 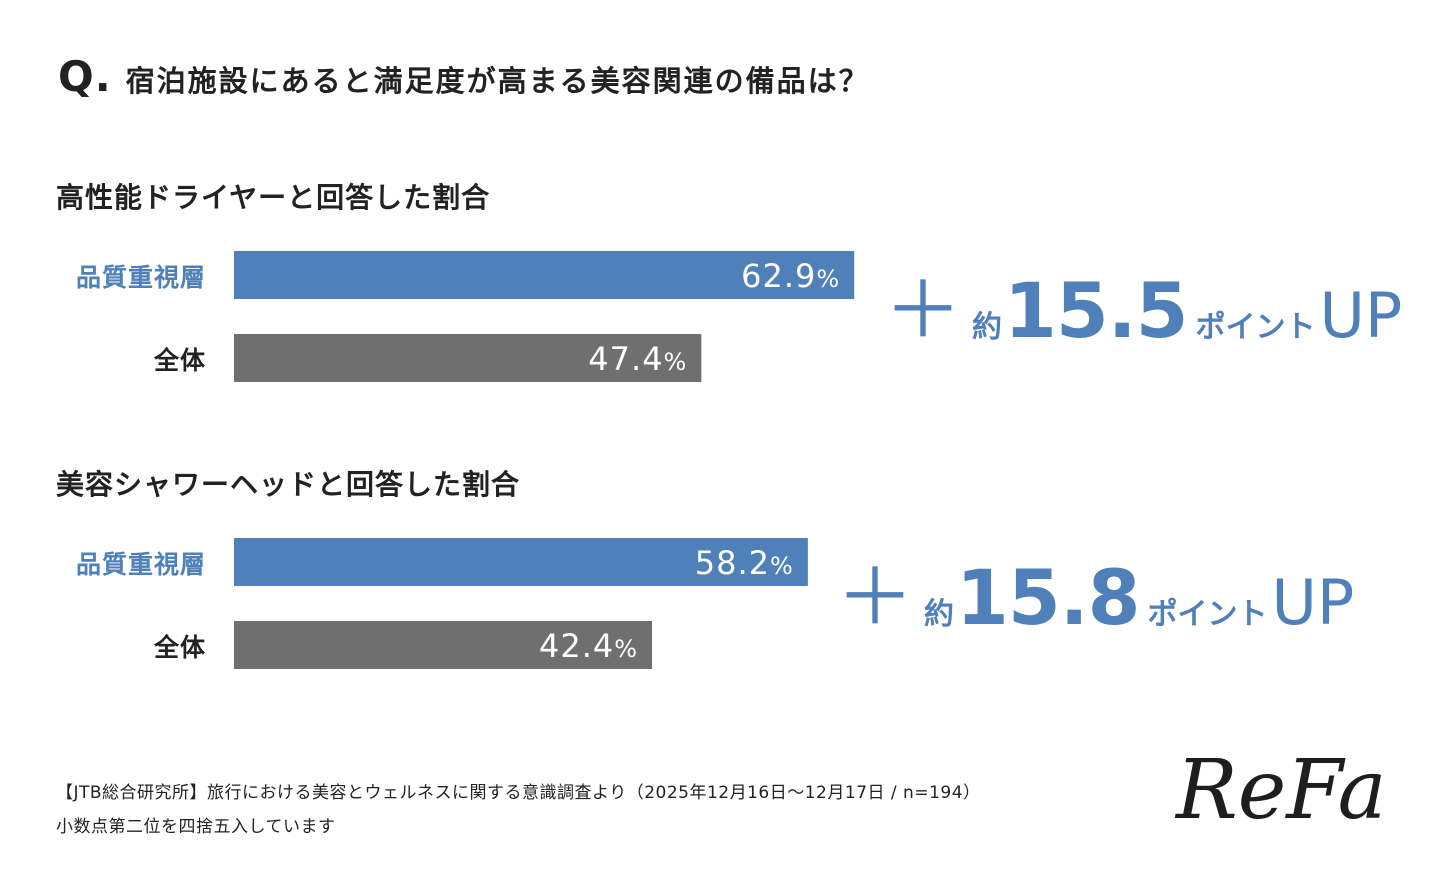 I want to click on chart-1-value-overall: 47.4%, so click(x=637, y=359).